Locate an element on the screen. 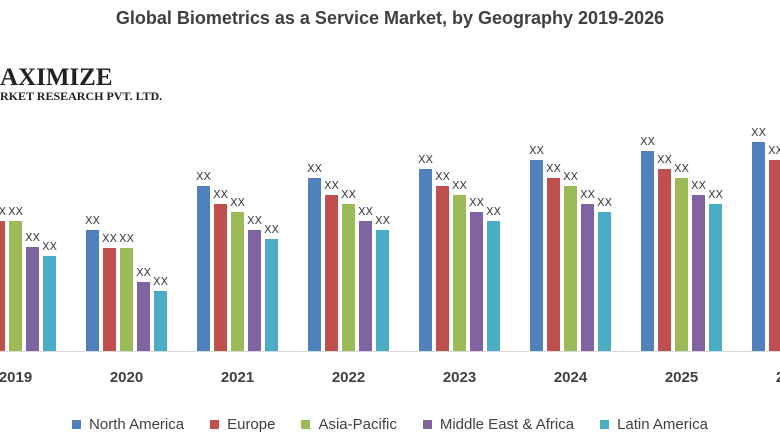 The image size is (780, 440). legend-item: Europe is located at coordinates (242, 424).